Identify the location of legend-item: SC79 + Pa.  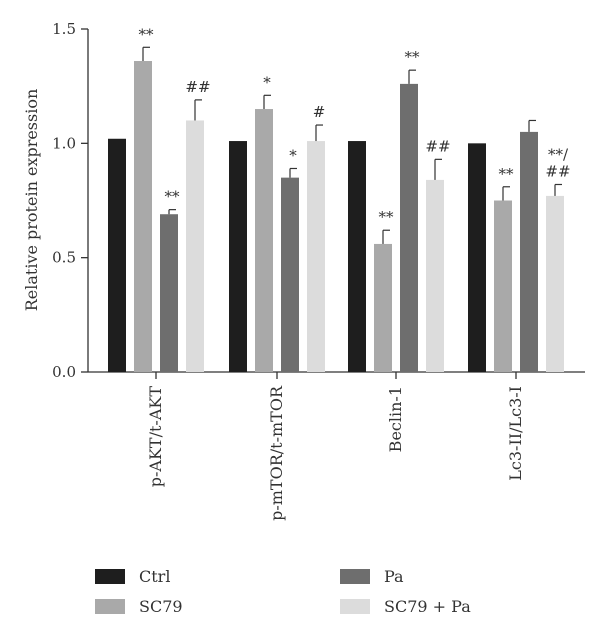
(405, 606).